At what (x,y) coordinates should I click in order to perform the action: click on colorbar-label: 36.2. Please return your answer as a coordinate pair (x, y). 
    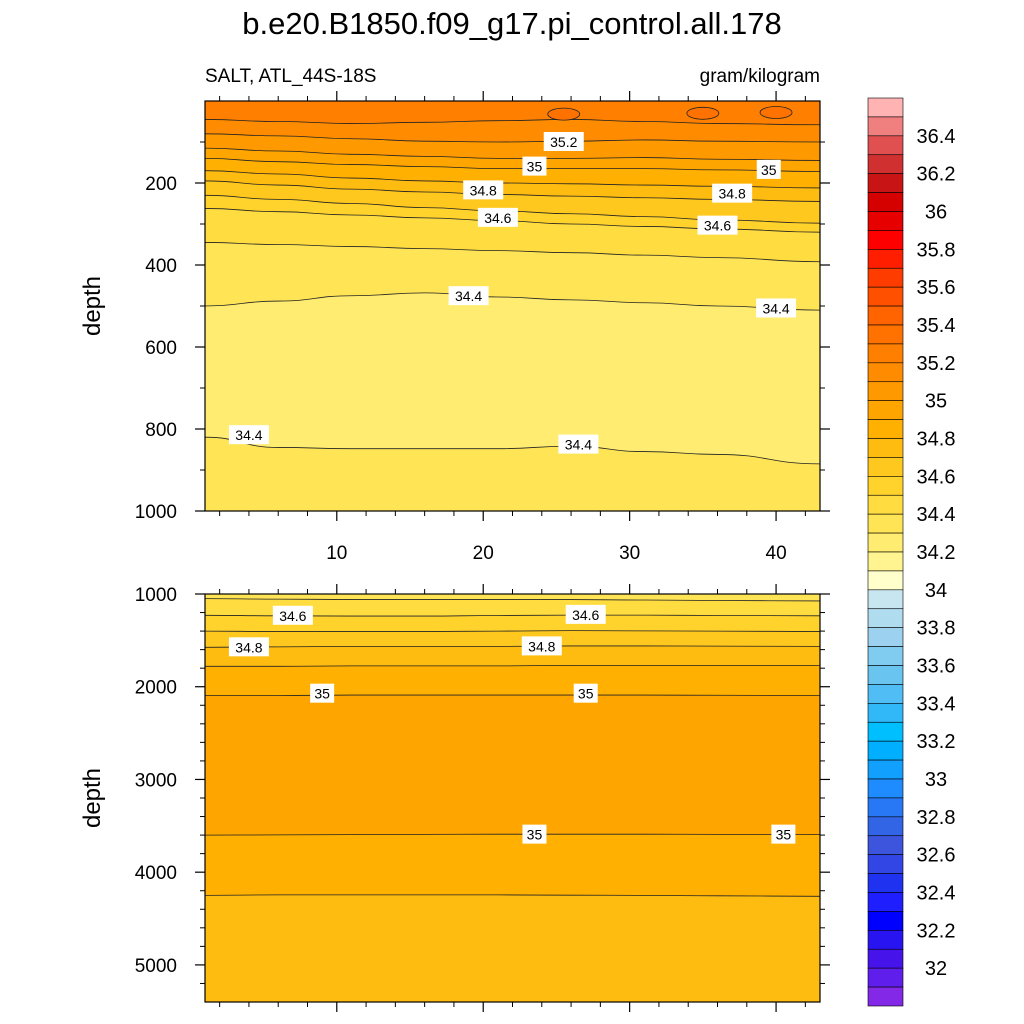
    Looking at the image, I should click on (936, 175).